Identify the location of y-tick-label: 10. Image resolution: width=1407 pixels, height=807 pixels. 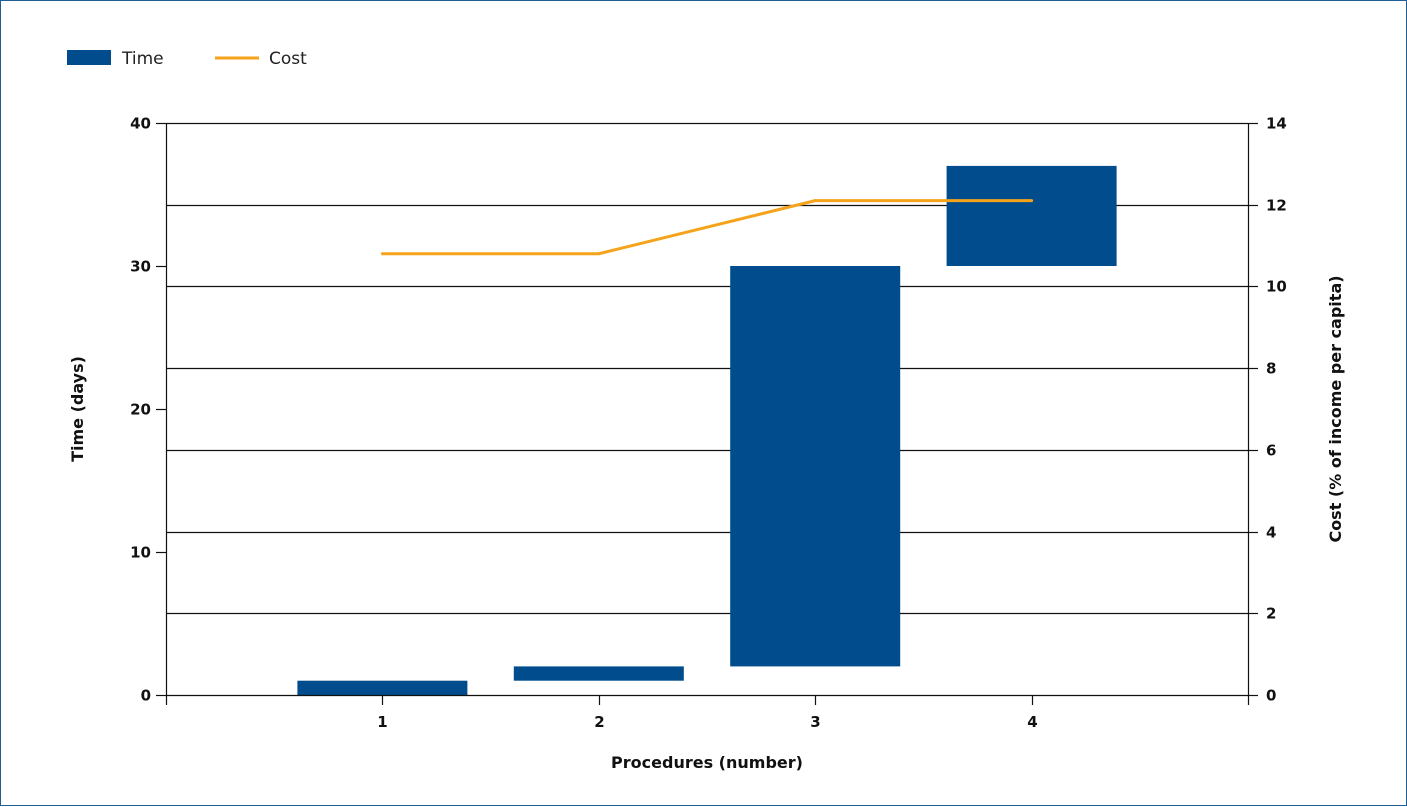
(140, 553).